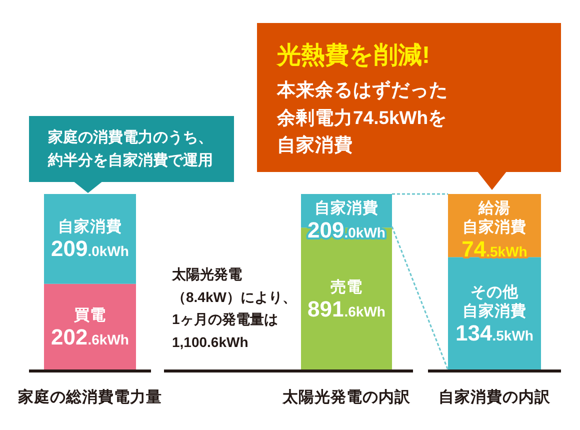  Describe the element at coordinates (90, 248) in the screenshot. I see `data-label: 209.0kWh` at that location.